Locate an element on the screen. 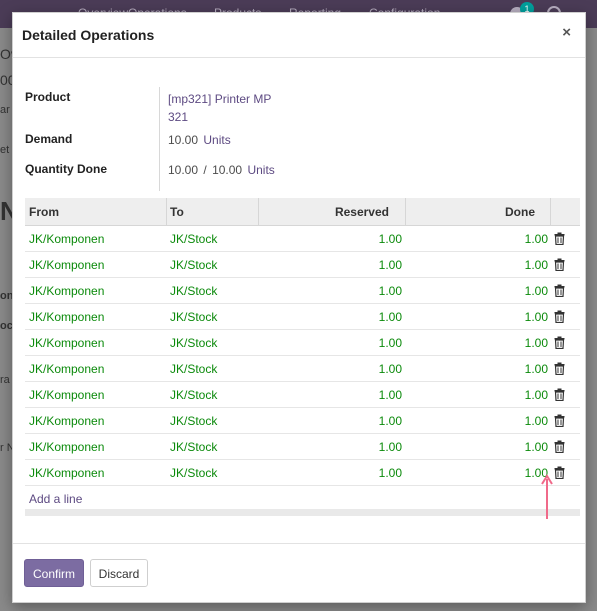 Image resolution: width=597 pixels, height=611 pixels. product-link-line2: 321 is located at coordinates (178, 117).